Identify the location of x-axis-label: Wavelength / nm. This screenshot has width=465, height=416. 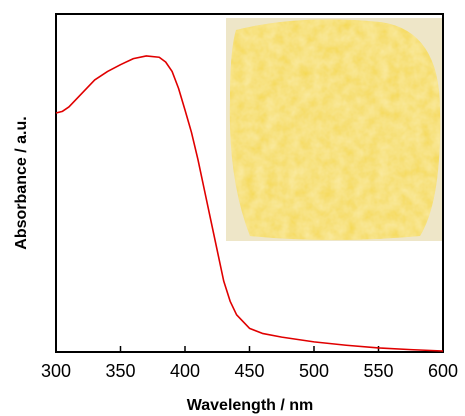
(250, 405).